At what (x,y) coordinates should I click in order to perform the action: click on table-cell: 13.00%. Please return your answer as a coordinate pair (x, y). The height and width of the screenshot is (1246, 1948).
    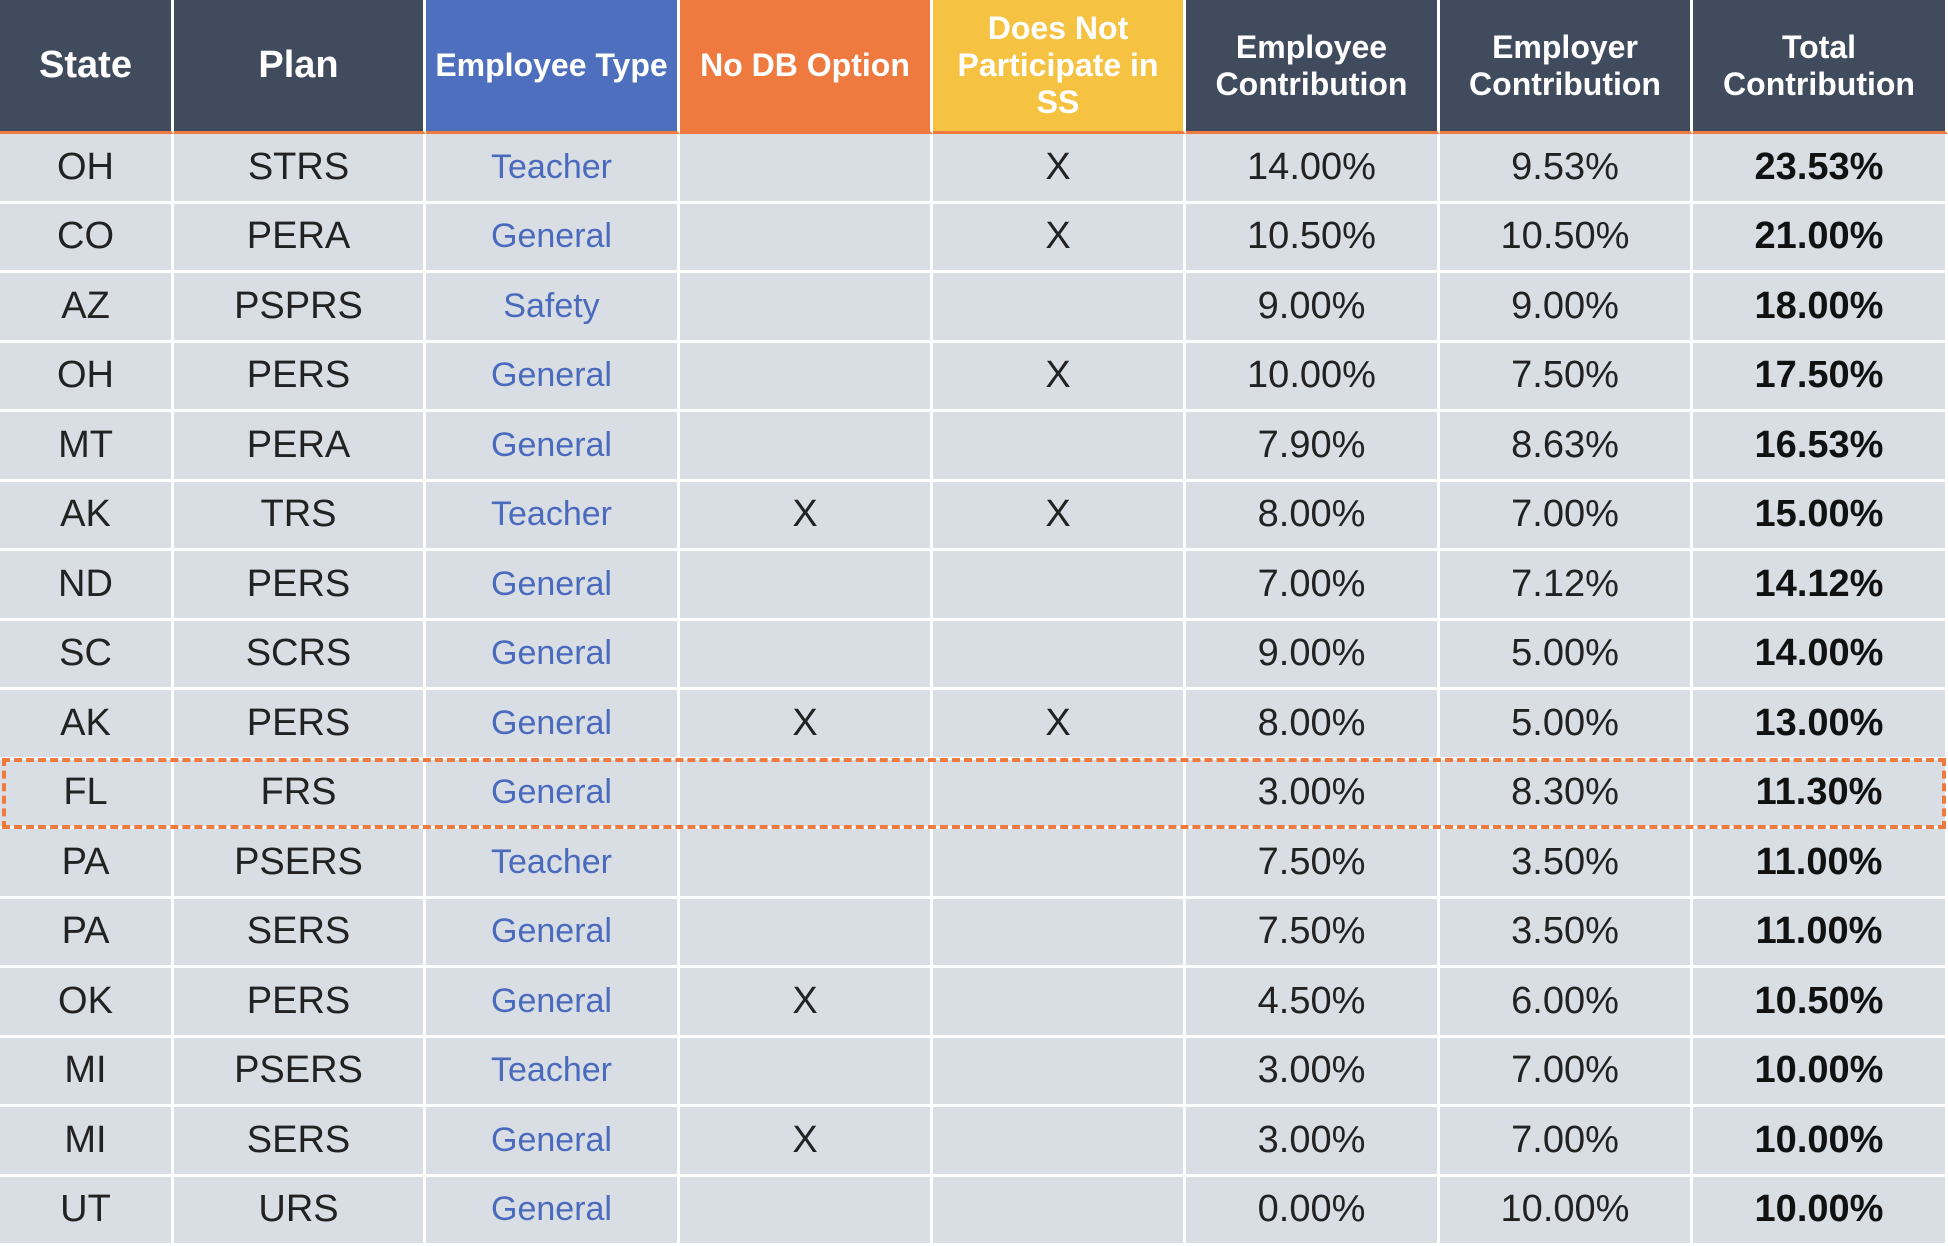
    Looking at the image, I should click on (1820, 725).